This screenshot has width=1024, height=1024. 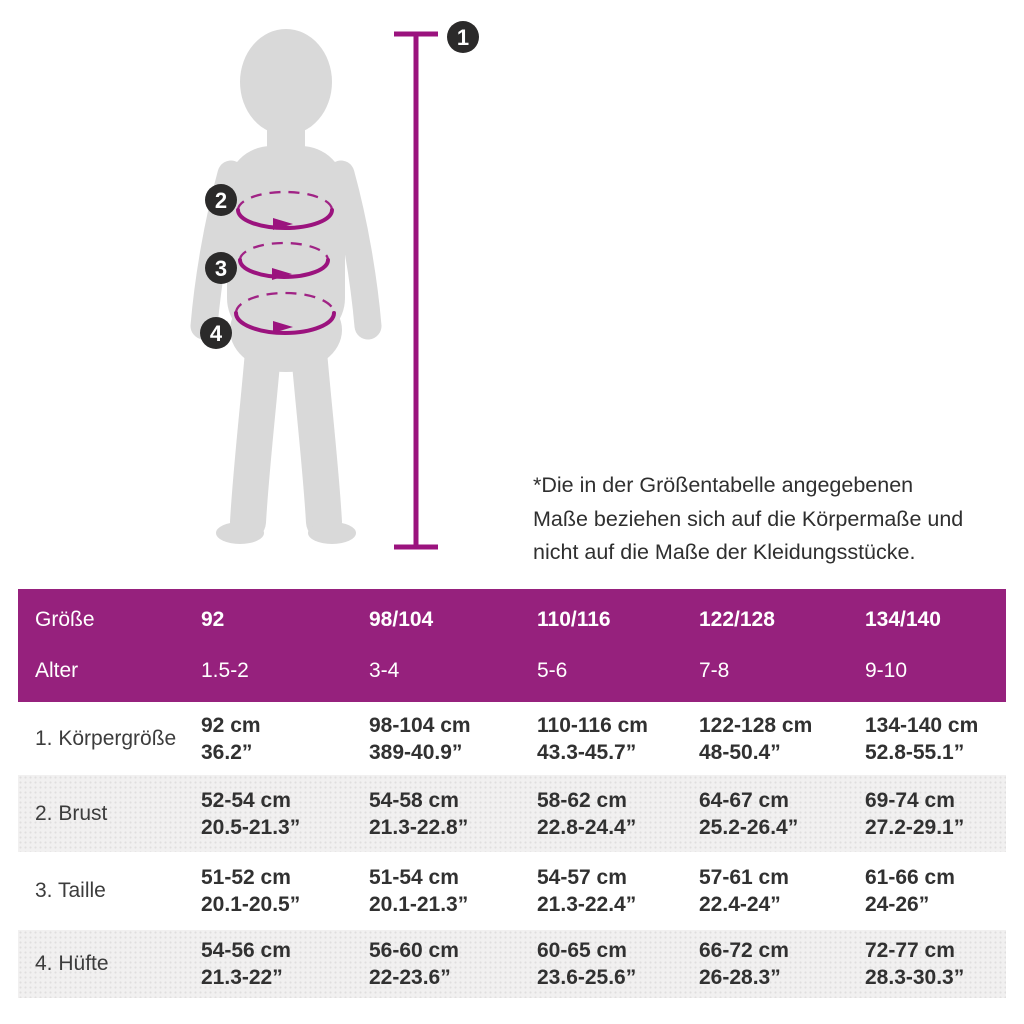 I want to click on badge-height-label: 1, so click(x=463, y=37).